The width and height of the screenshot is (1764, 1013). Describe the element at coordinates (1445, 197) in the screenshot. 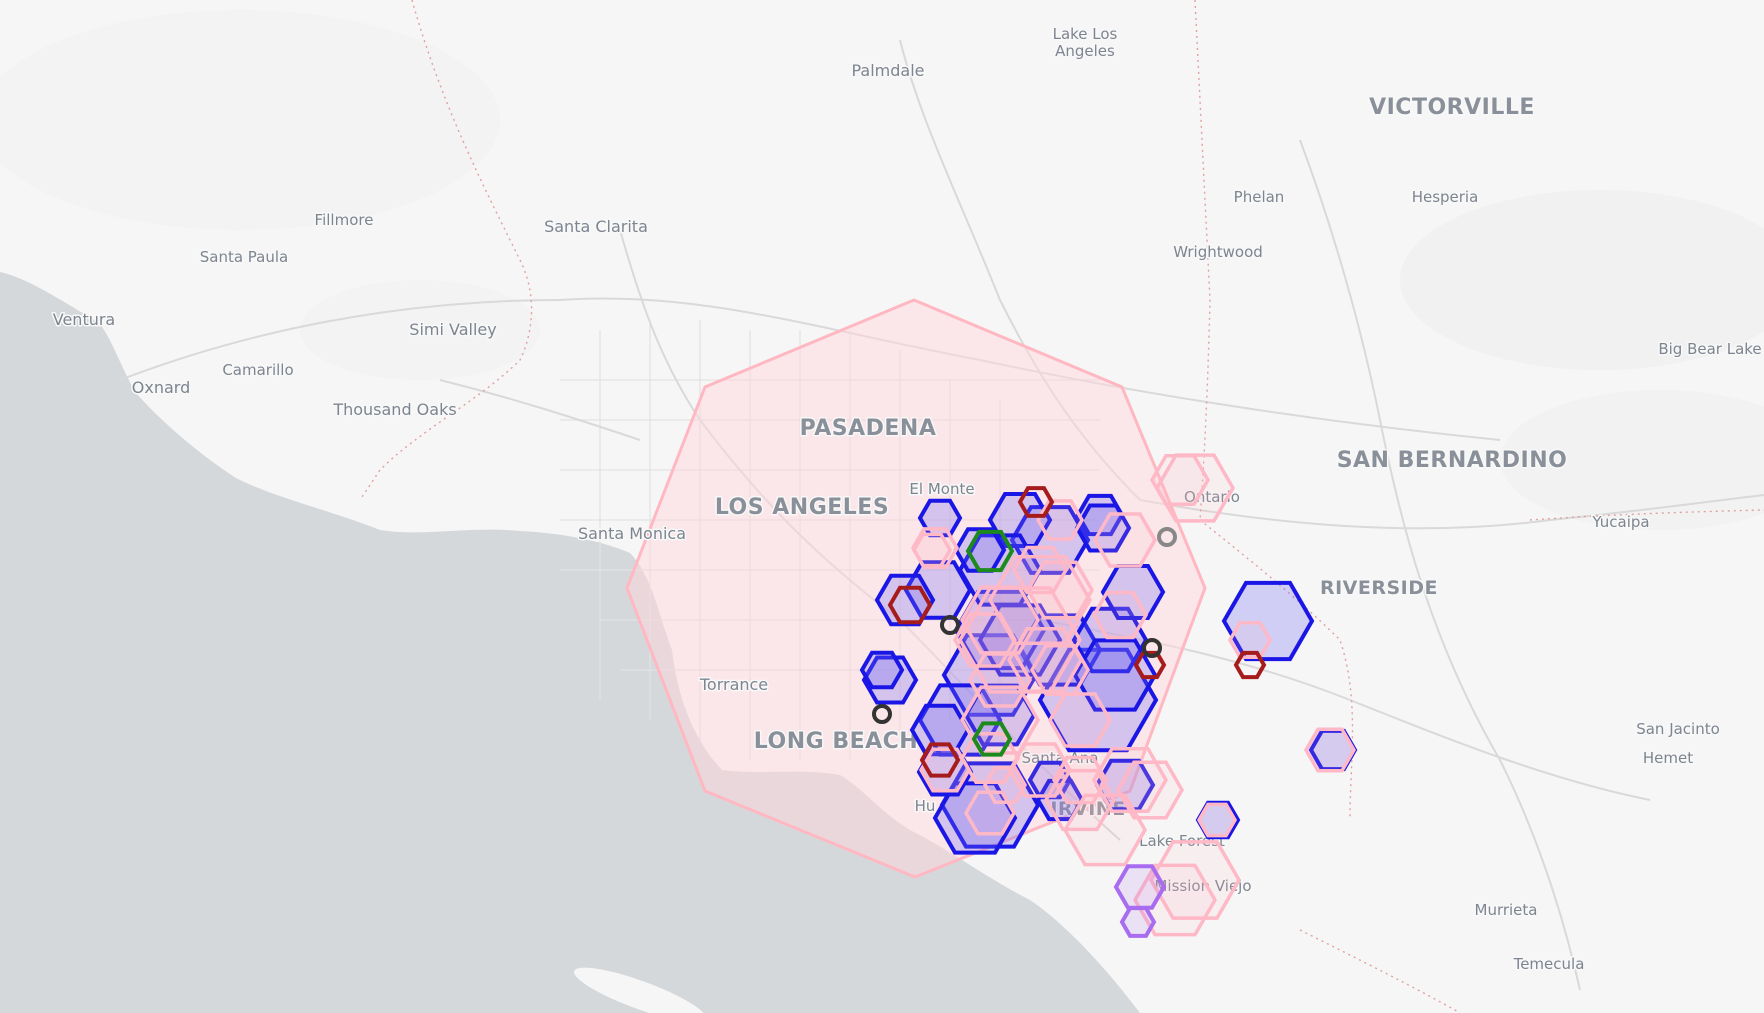

I see `place-label-hesperia: Hesperia` at that location.